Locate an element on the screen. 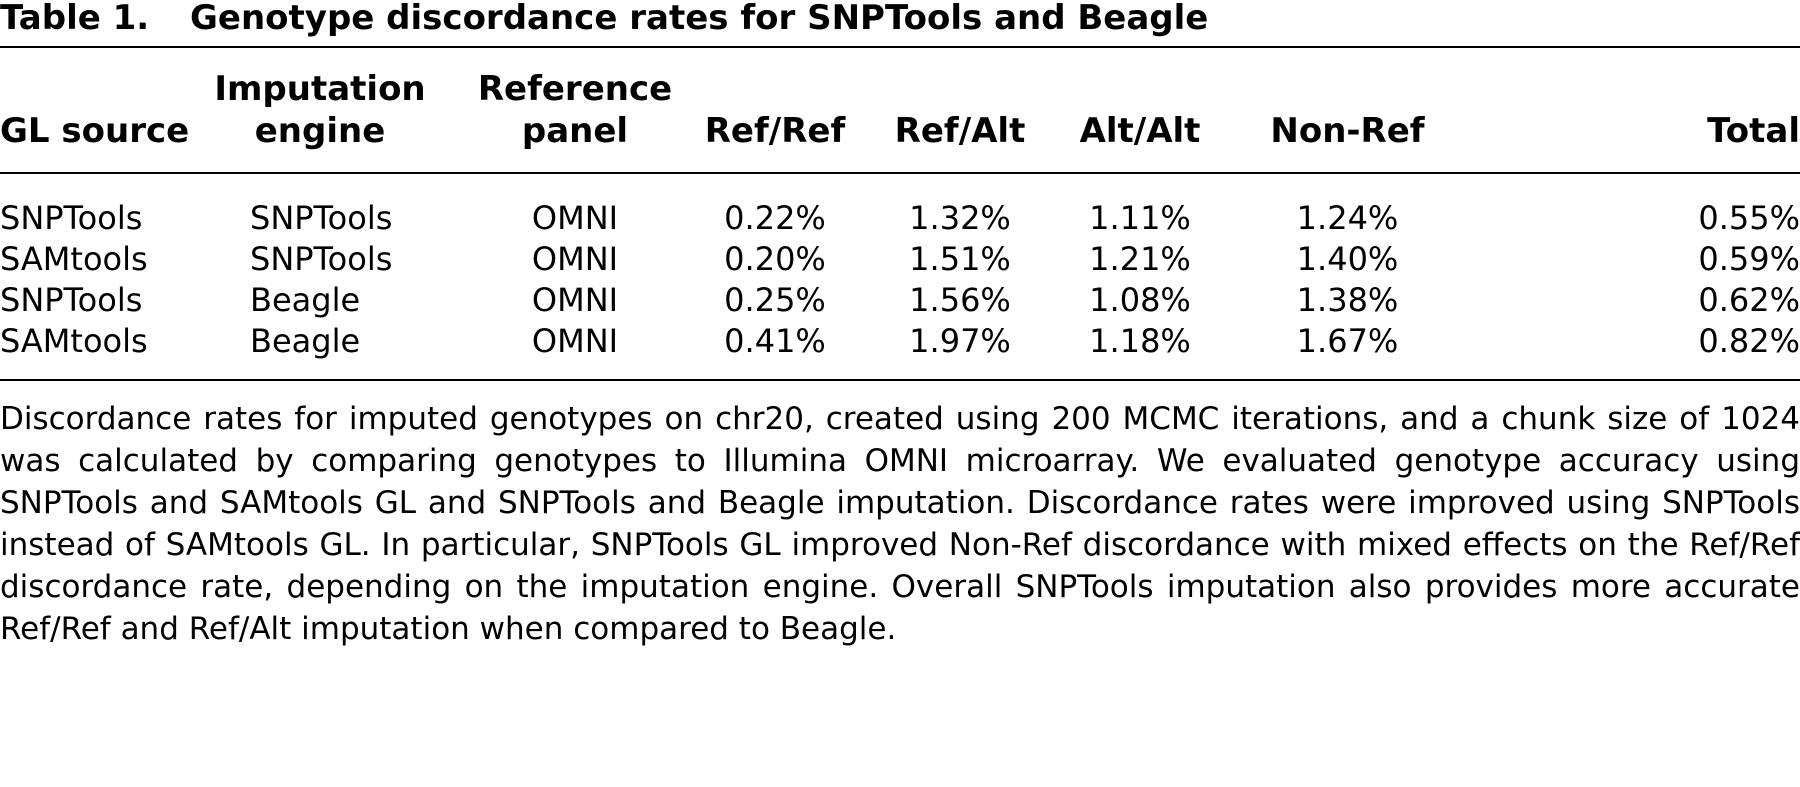 Image resolution: width=1800 pixels, height=787 pixels. cell-ref-ref: 0.25% is located at coordinates (775, 300).